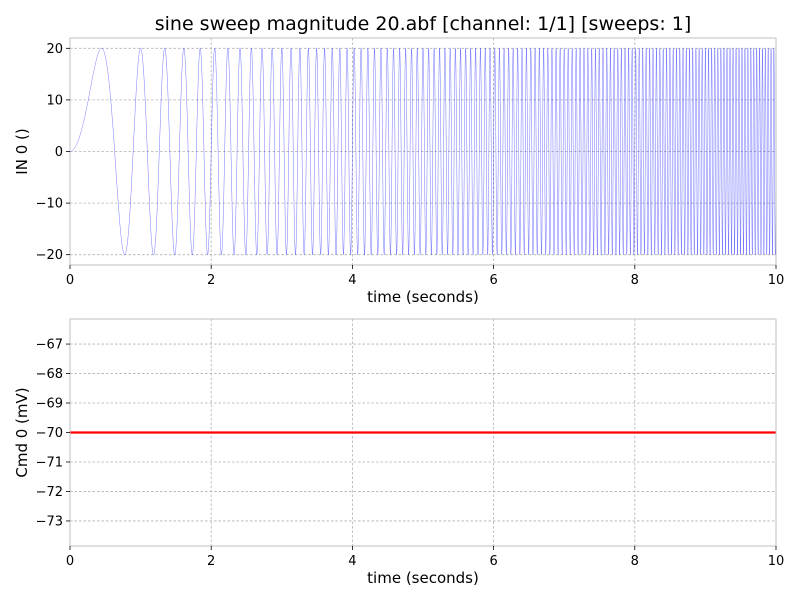  I want to click on command-x-tick-label: 8, so click(635, 561).